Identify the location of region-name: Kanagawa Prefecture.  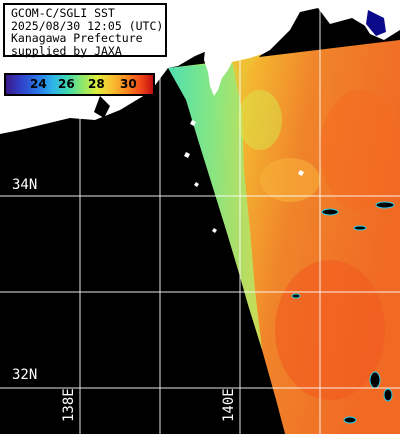
(77, 38).